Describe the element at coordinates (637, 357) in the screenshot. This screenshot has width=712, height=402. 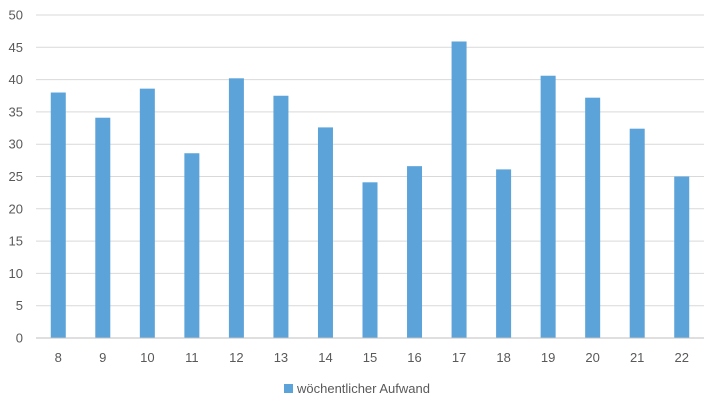
I see `x-tick-label: 21` at that location.